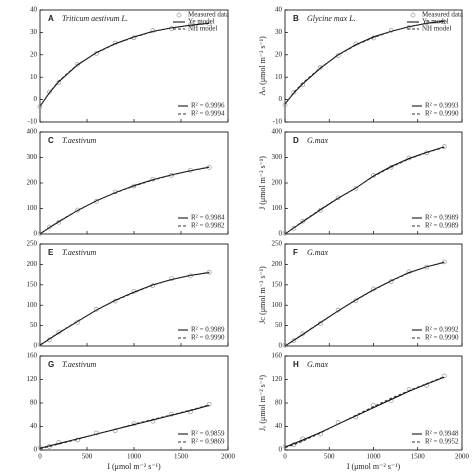 This screenshot has height=474, width=474. I want to click on legend-label: Ye model, so click(201, 22).